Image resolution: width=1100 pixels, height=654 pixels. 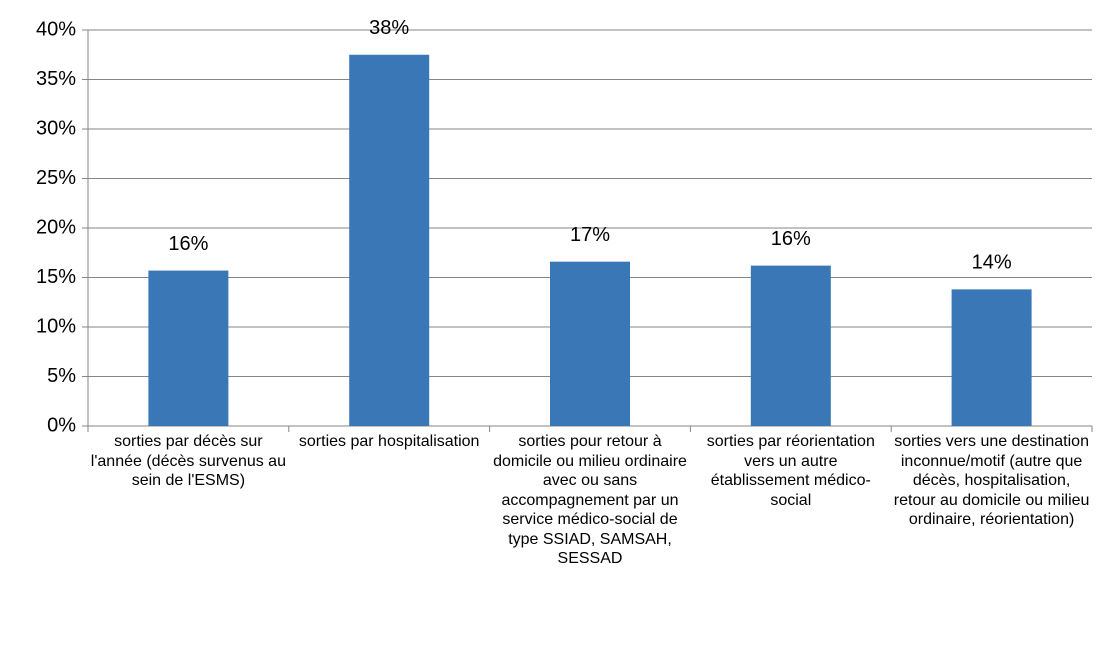 I want to click on data-label: 14%, so click(x=992, y=263).